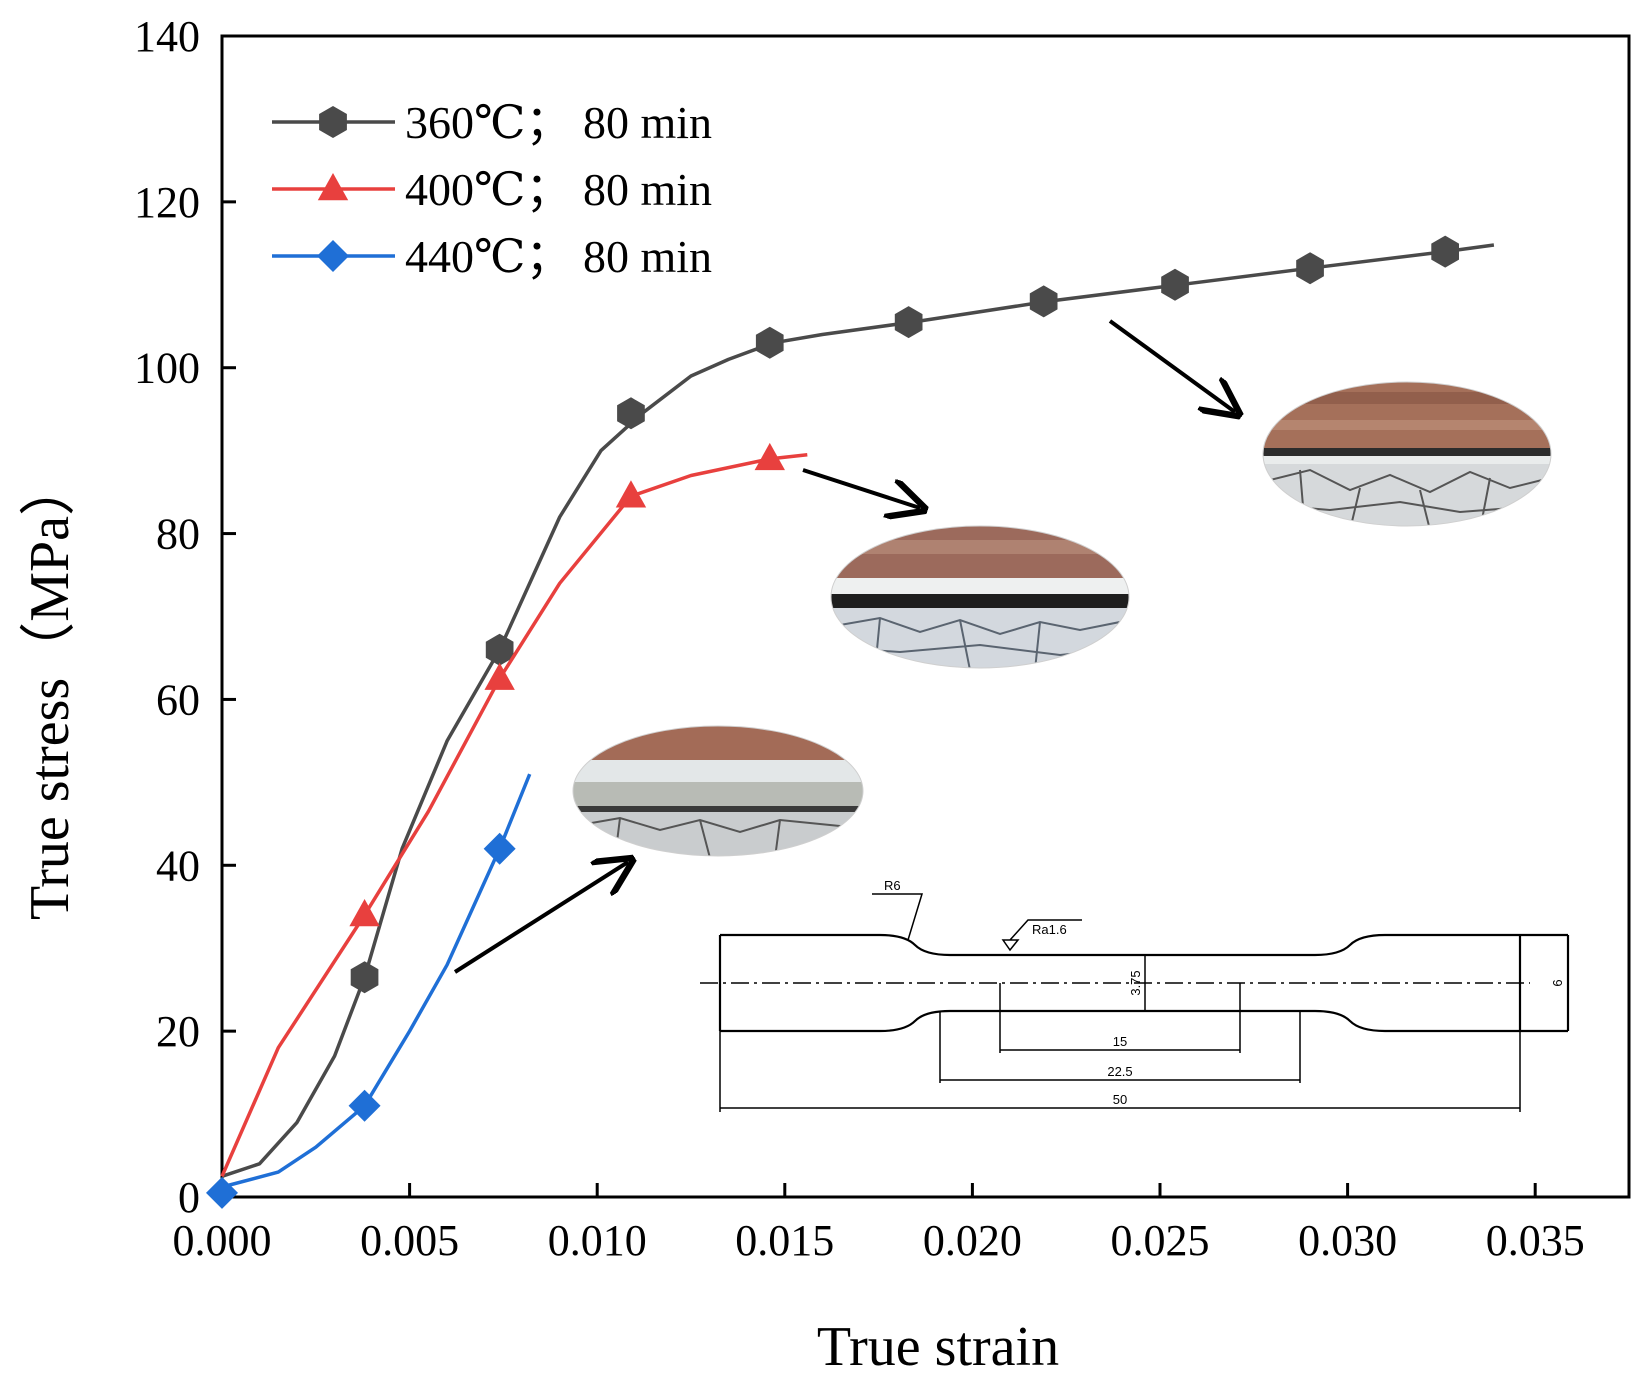 This screenshot has width=1640, height=1386. What do you see at coordinates (189, 1197) in the screenshot?
I see `y-tick-label: 0` at bounding box center [189, 1197].